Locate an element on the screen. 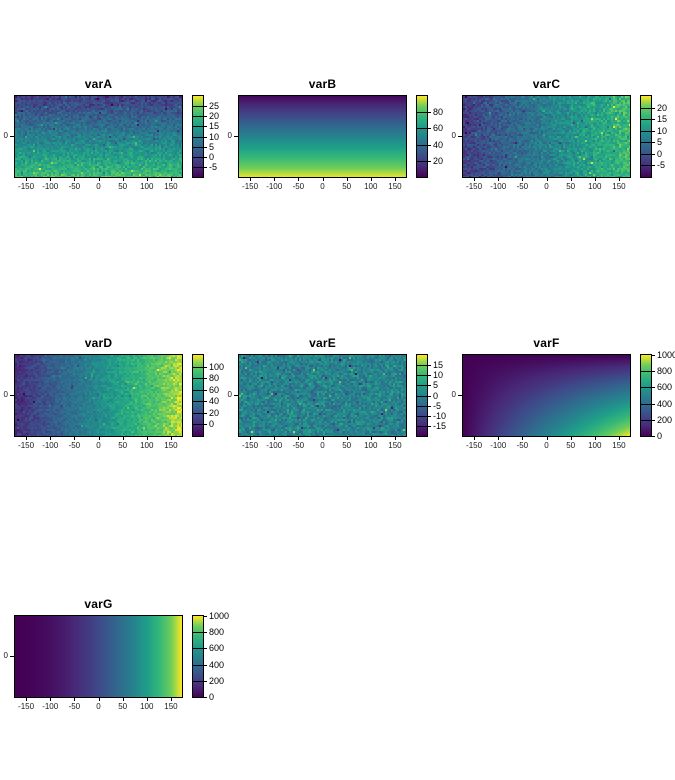  panel-varC: varC 0 -150 -100 -50 0 50 100 150 20 15 10 5 0 -5 is located at coordinates (561, 139).